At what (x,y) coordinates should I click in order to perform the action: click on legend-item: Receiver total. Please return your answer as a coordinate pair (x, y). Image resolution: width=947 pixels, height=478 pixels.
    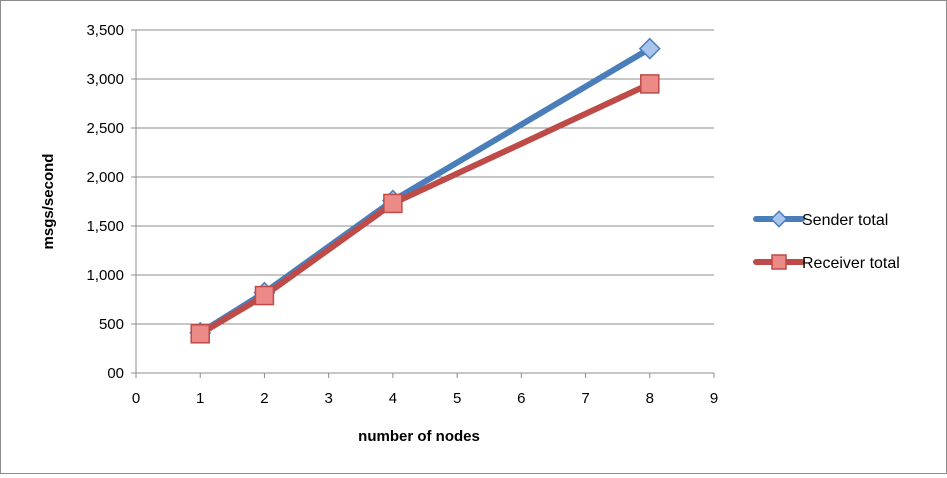
    Looking at the image, I should click on (826, 263).